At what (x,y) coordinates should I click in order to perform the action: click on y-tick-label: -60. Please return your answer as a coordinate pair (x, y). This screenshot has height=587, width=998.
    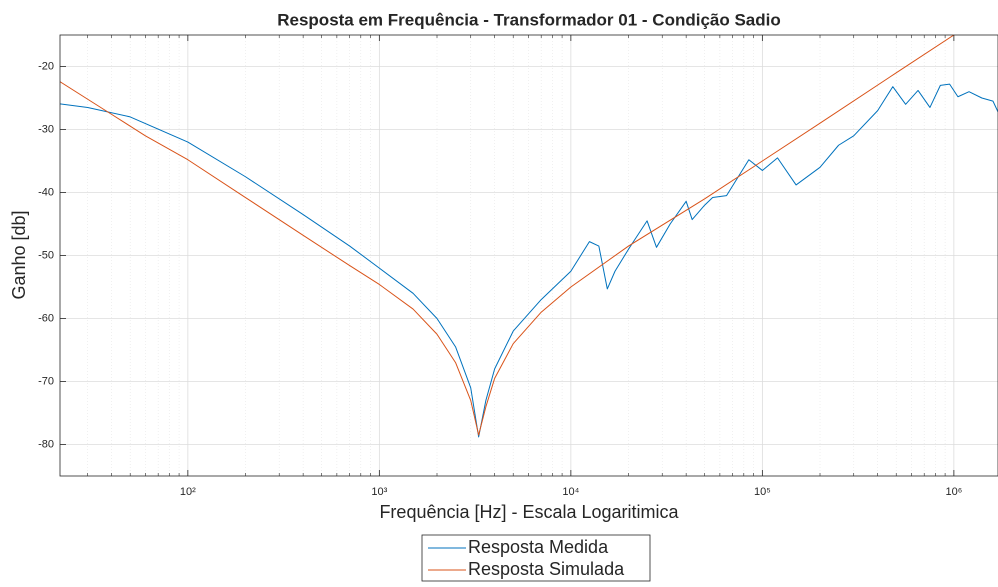
    Looking at the image, I should click on (46, 318).